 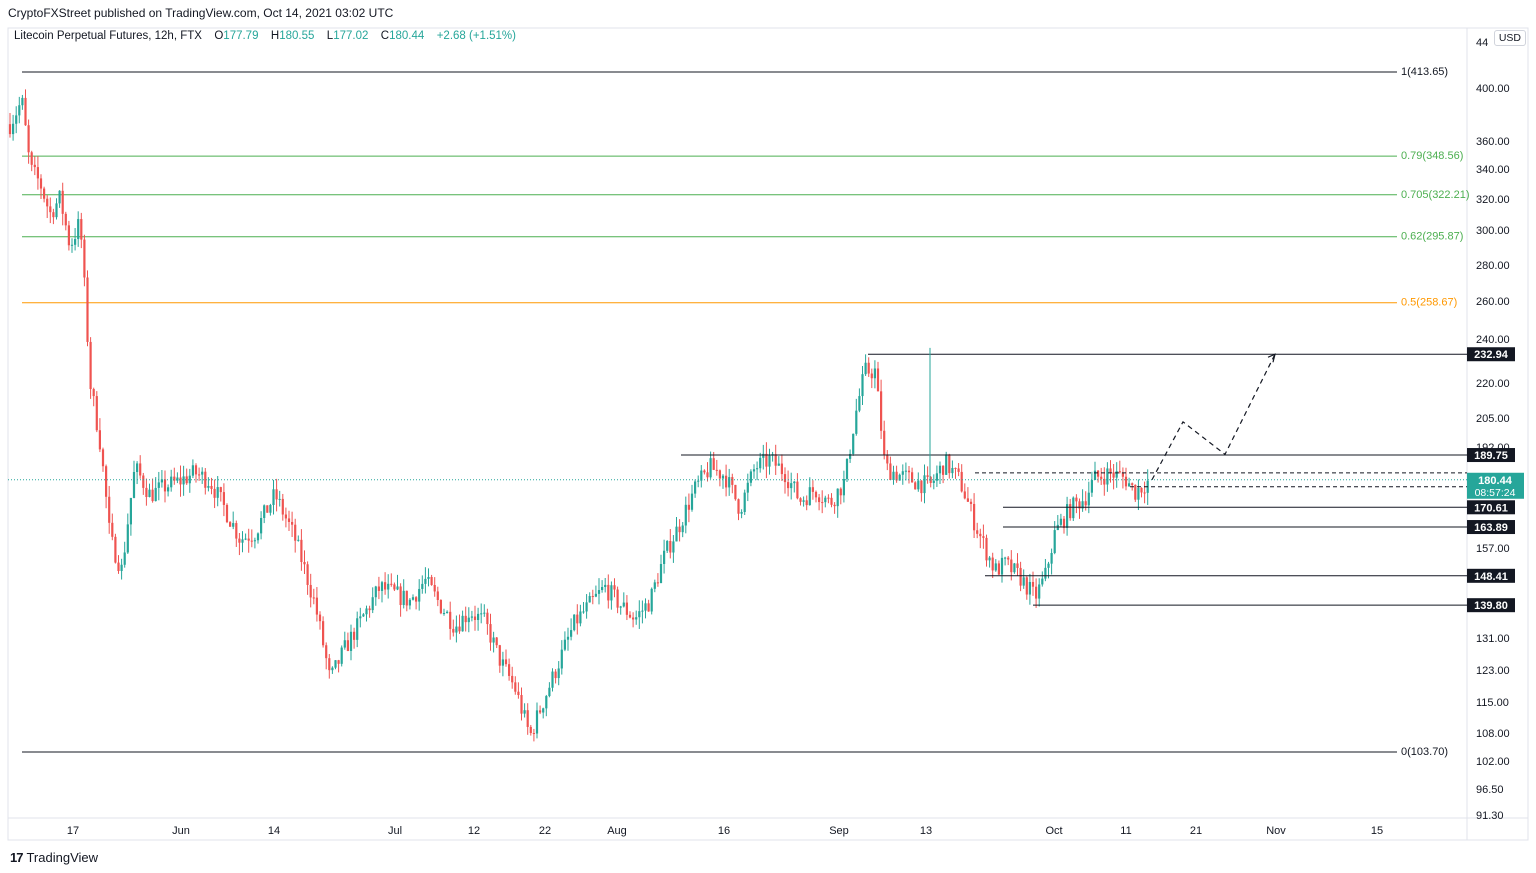 I want to click on y-tick-label: 123.00, so click(x=1493, y=671).